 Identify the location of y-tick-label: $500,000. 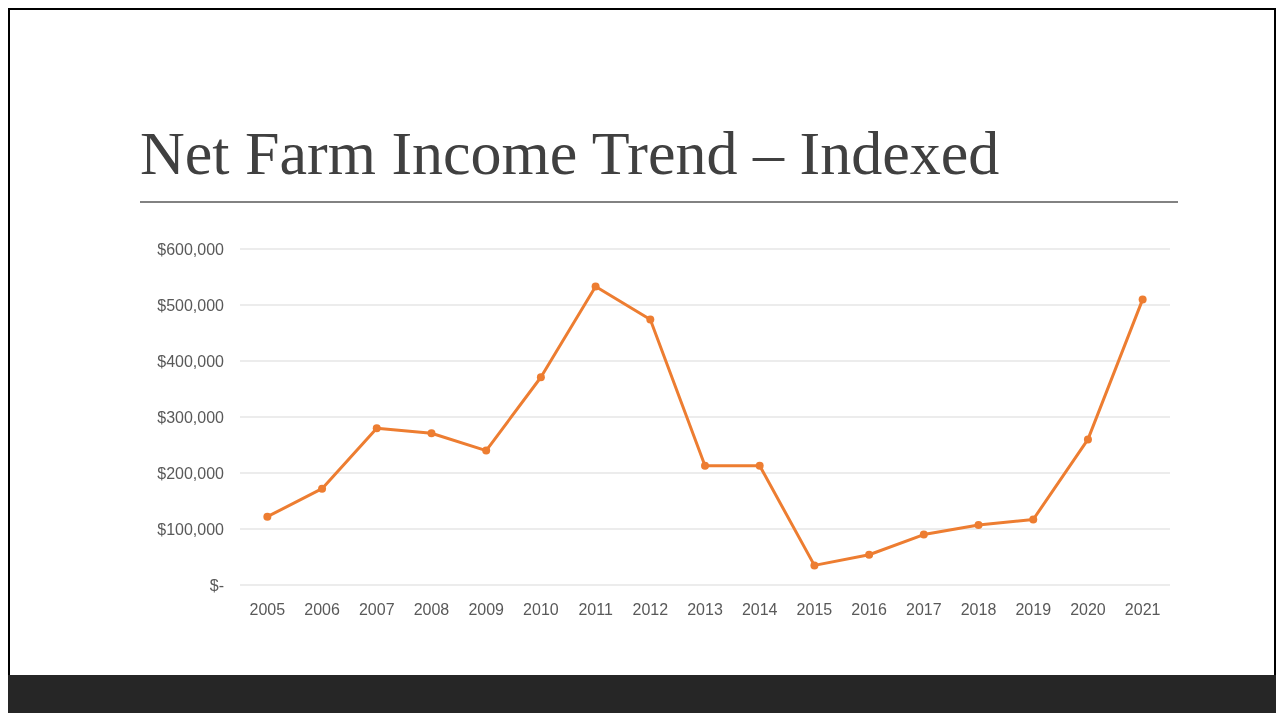
(191, 305).